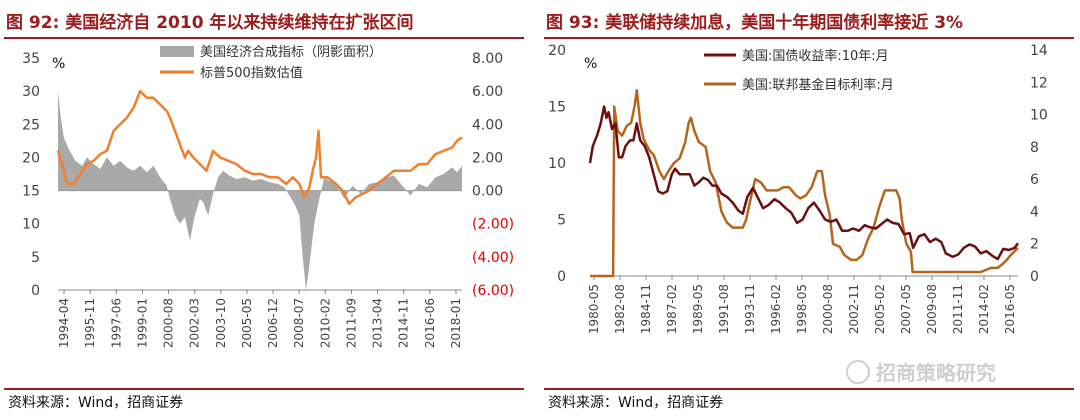 The height and width of the screenshot is (420, 1080). What do you see at coordinates (802, 309) in the screenshot?
I see `x-tick-label: 1998-05` at bounding box center [802, 309].